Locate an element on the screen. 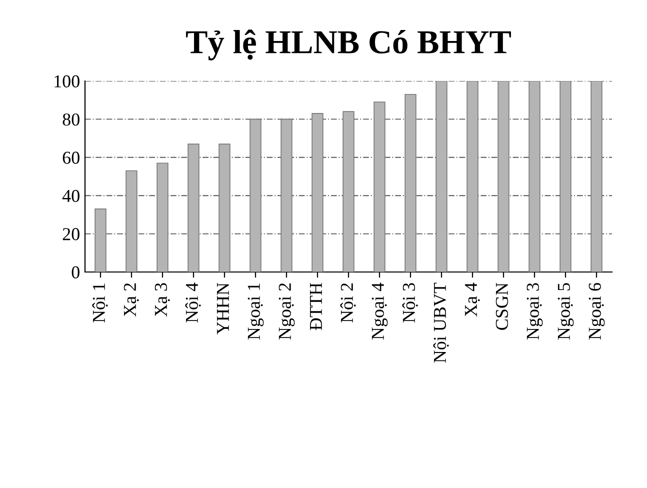 This screenshot has height=488, width=647. x-tick-label: Ngoại 1 is located at coordinates (256, 312).